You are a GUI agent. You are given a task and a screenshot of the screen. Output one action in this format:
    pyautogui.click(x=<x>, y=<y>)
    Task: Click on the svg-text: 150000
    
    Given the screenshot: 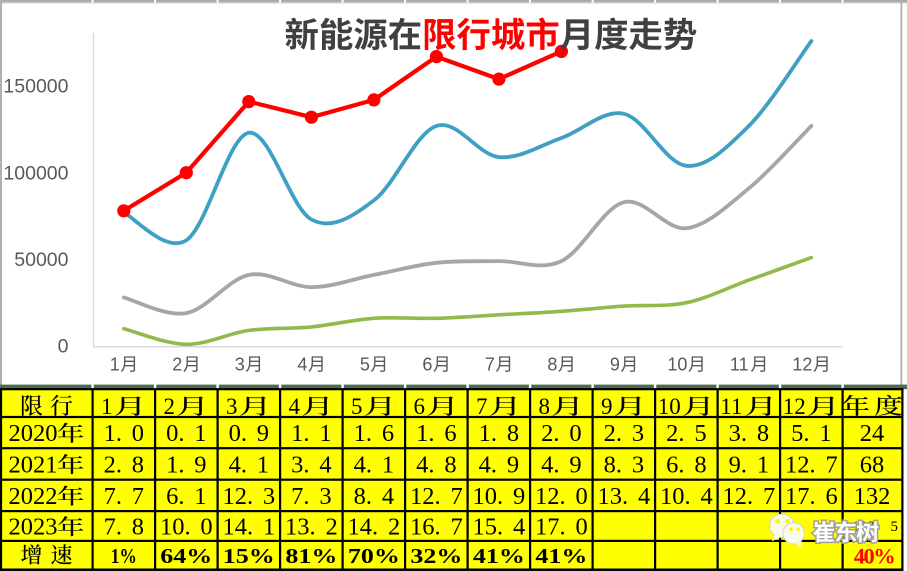 What is the action you would take?
    pyautogui.click(x=35, y=87)
    